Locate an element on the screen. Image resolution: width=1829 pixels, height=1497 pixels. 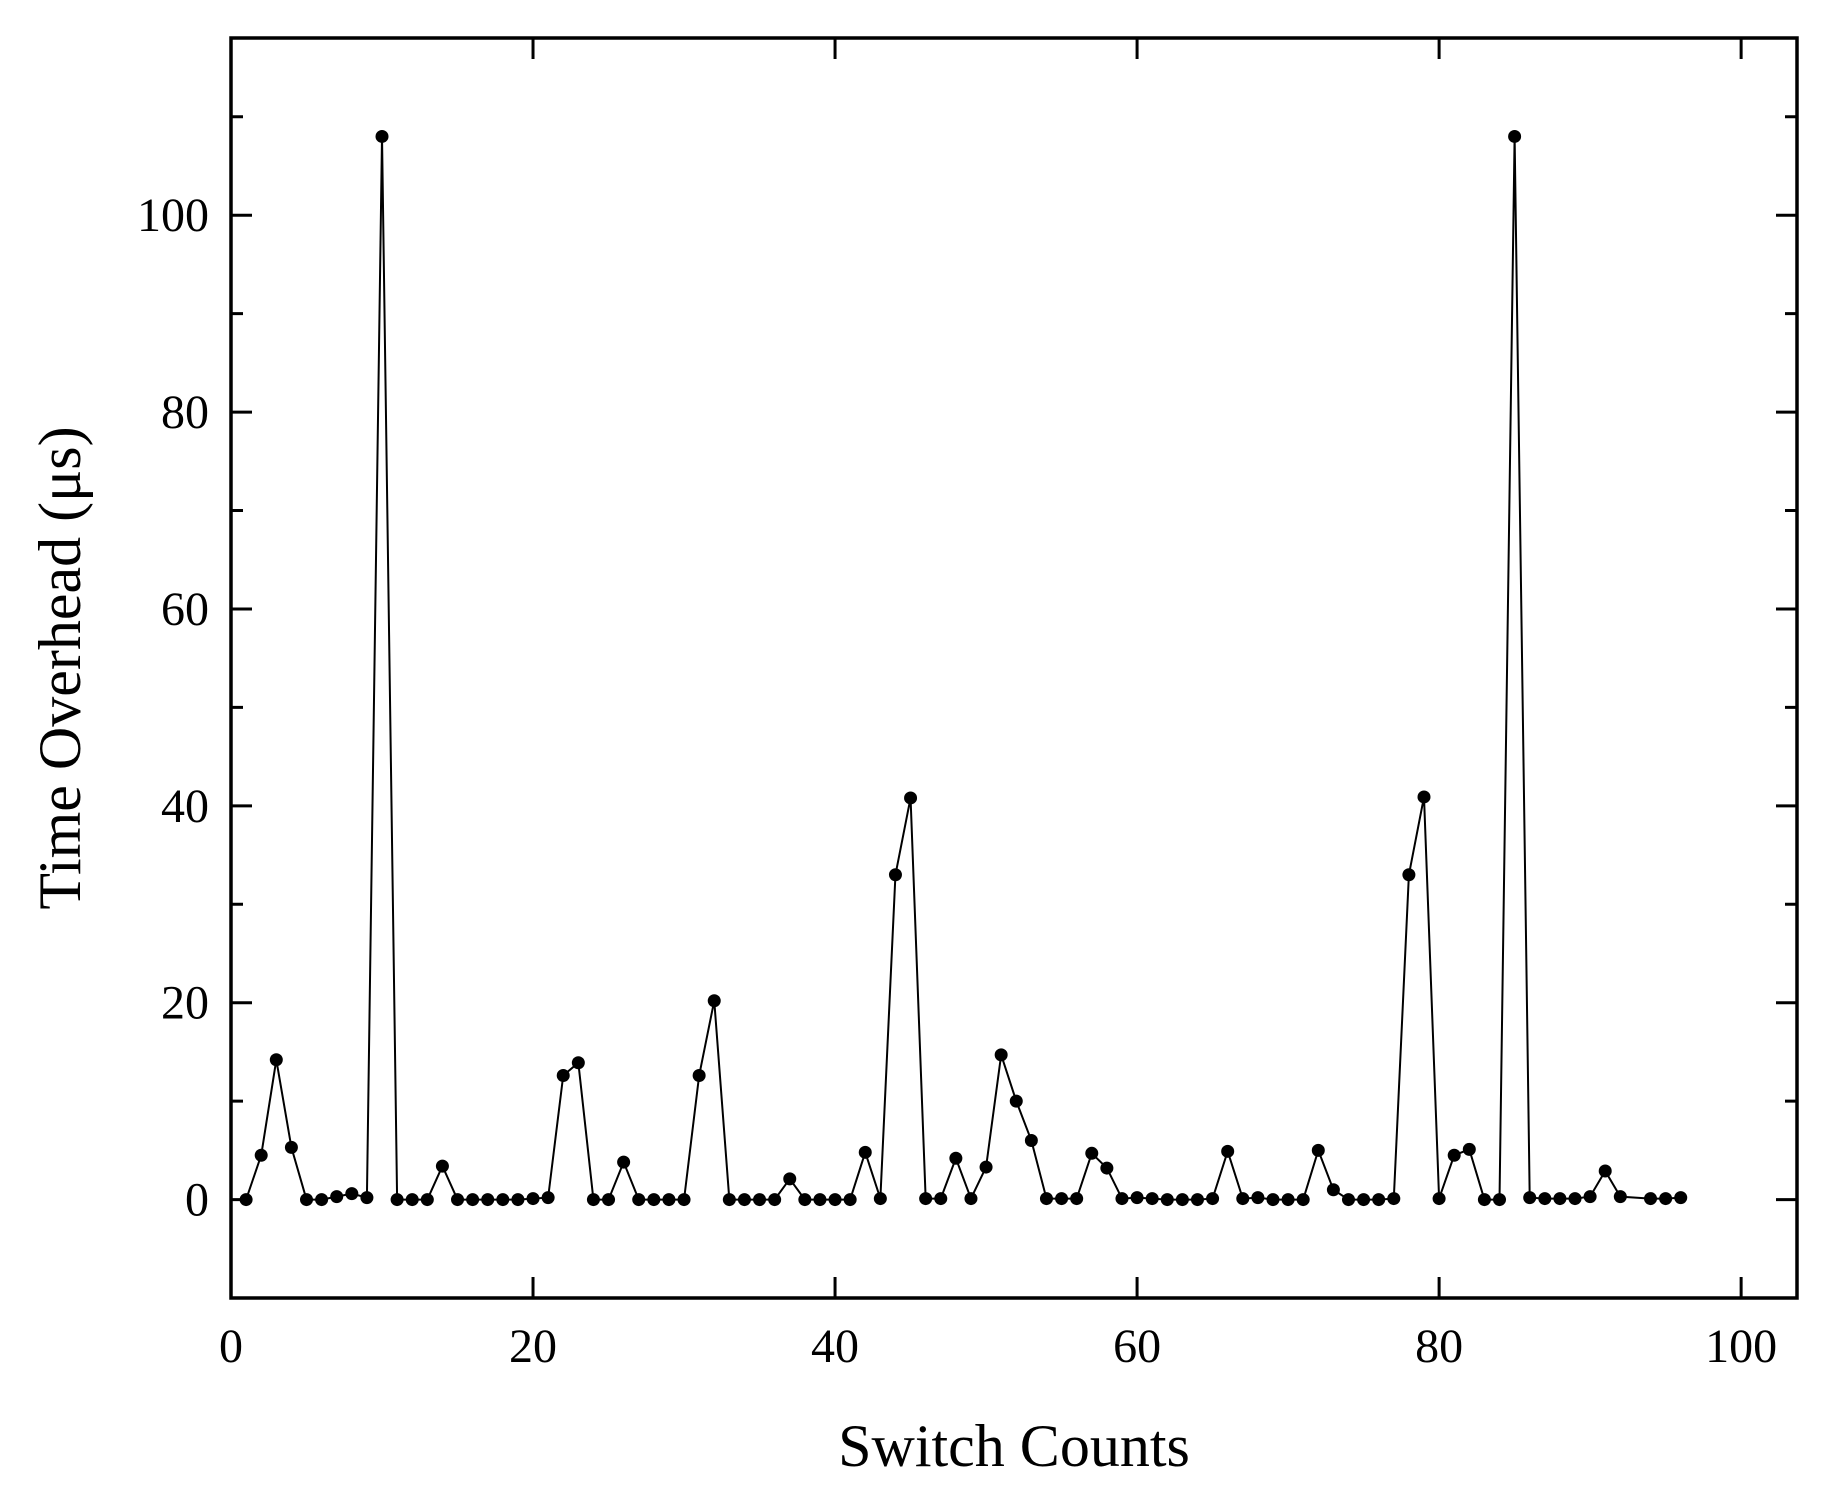
x-tick-label: 100 is located at coordinates (1741, 1346).